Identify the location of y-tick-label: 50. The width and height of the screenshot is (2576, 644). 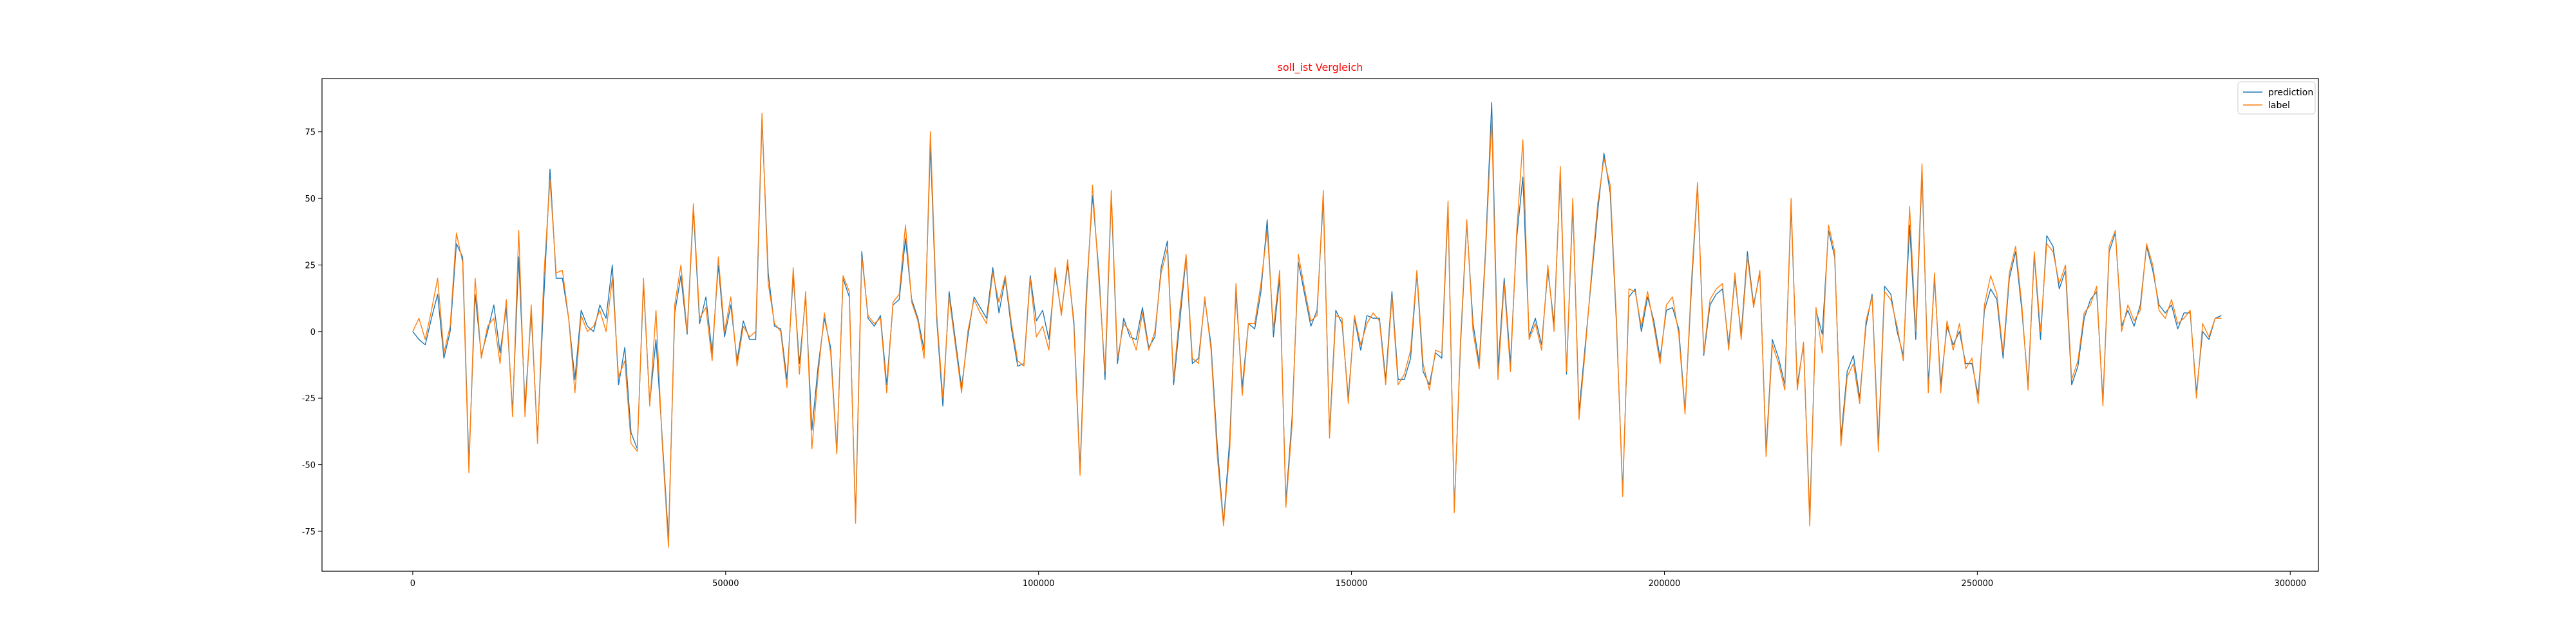
(310, 199).